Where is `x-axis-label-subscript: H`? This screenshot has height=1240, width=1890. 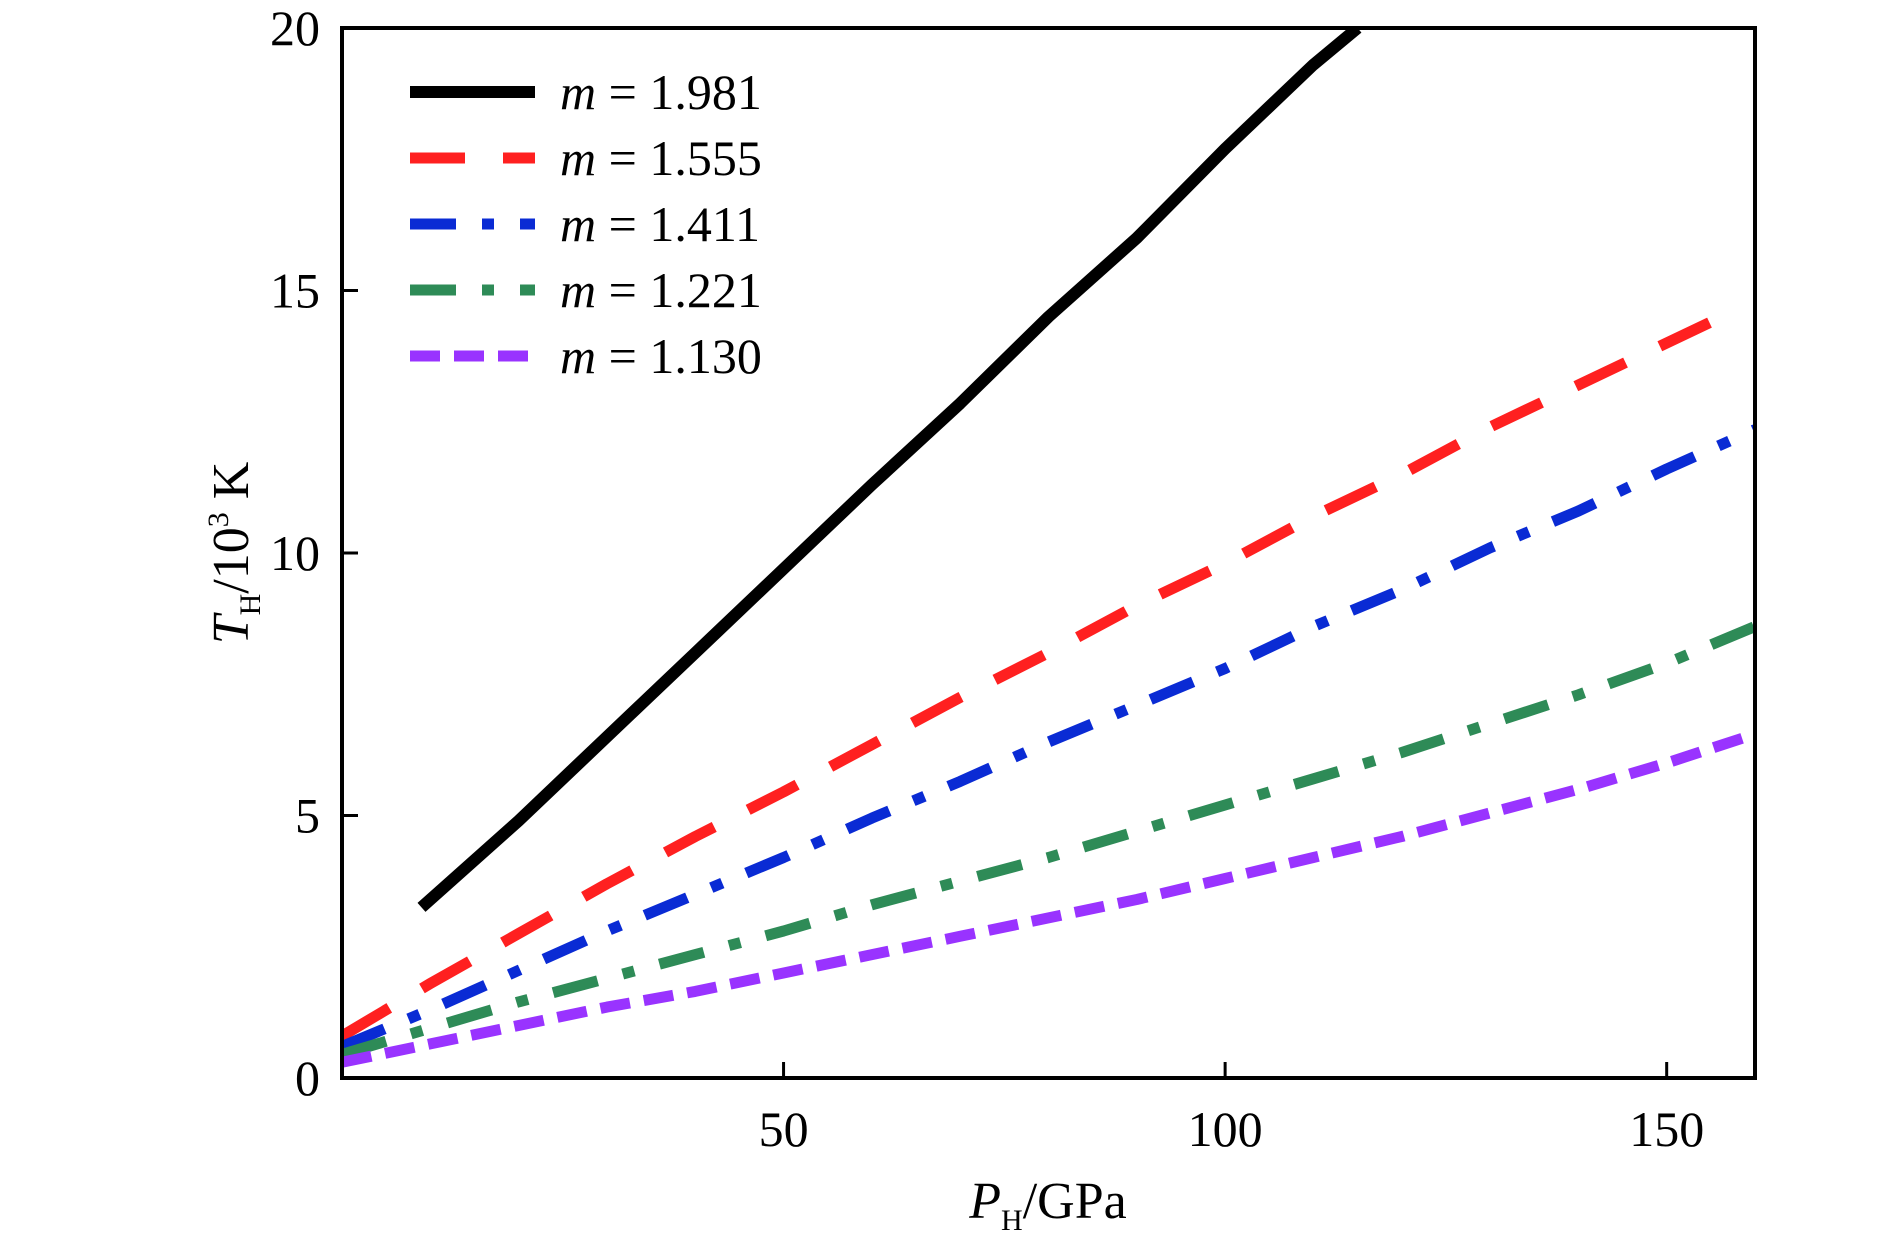 x-axis-label-subscript: H is located at coordinates (1012, 1220).